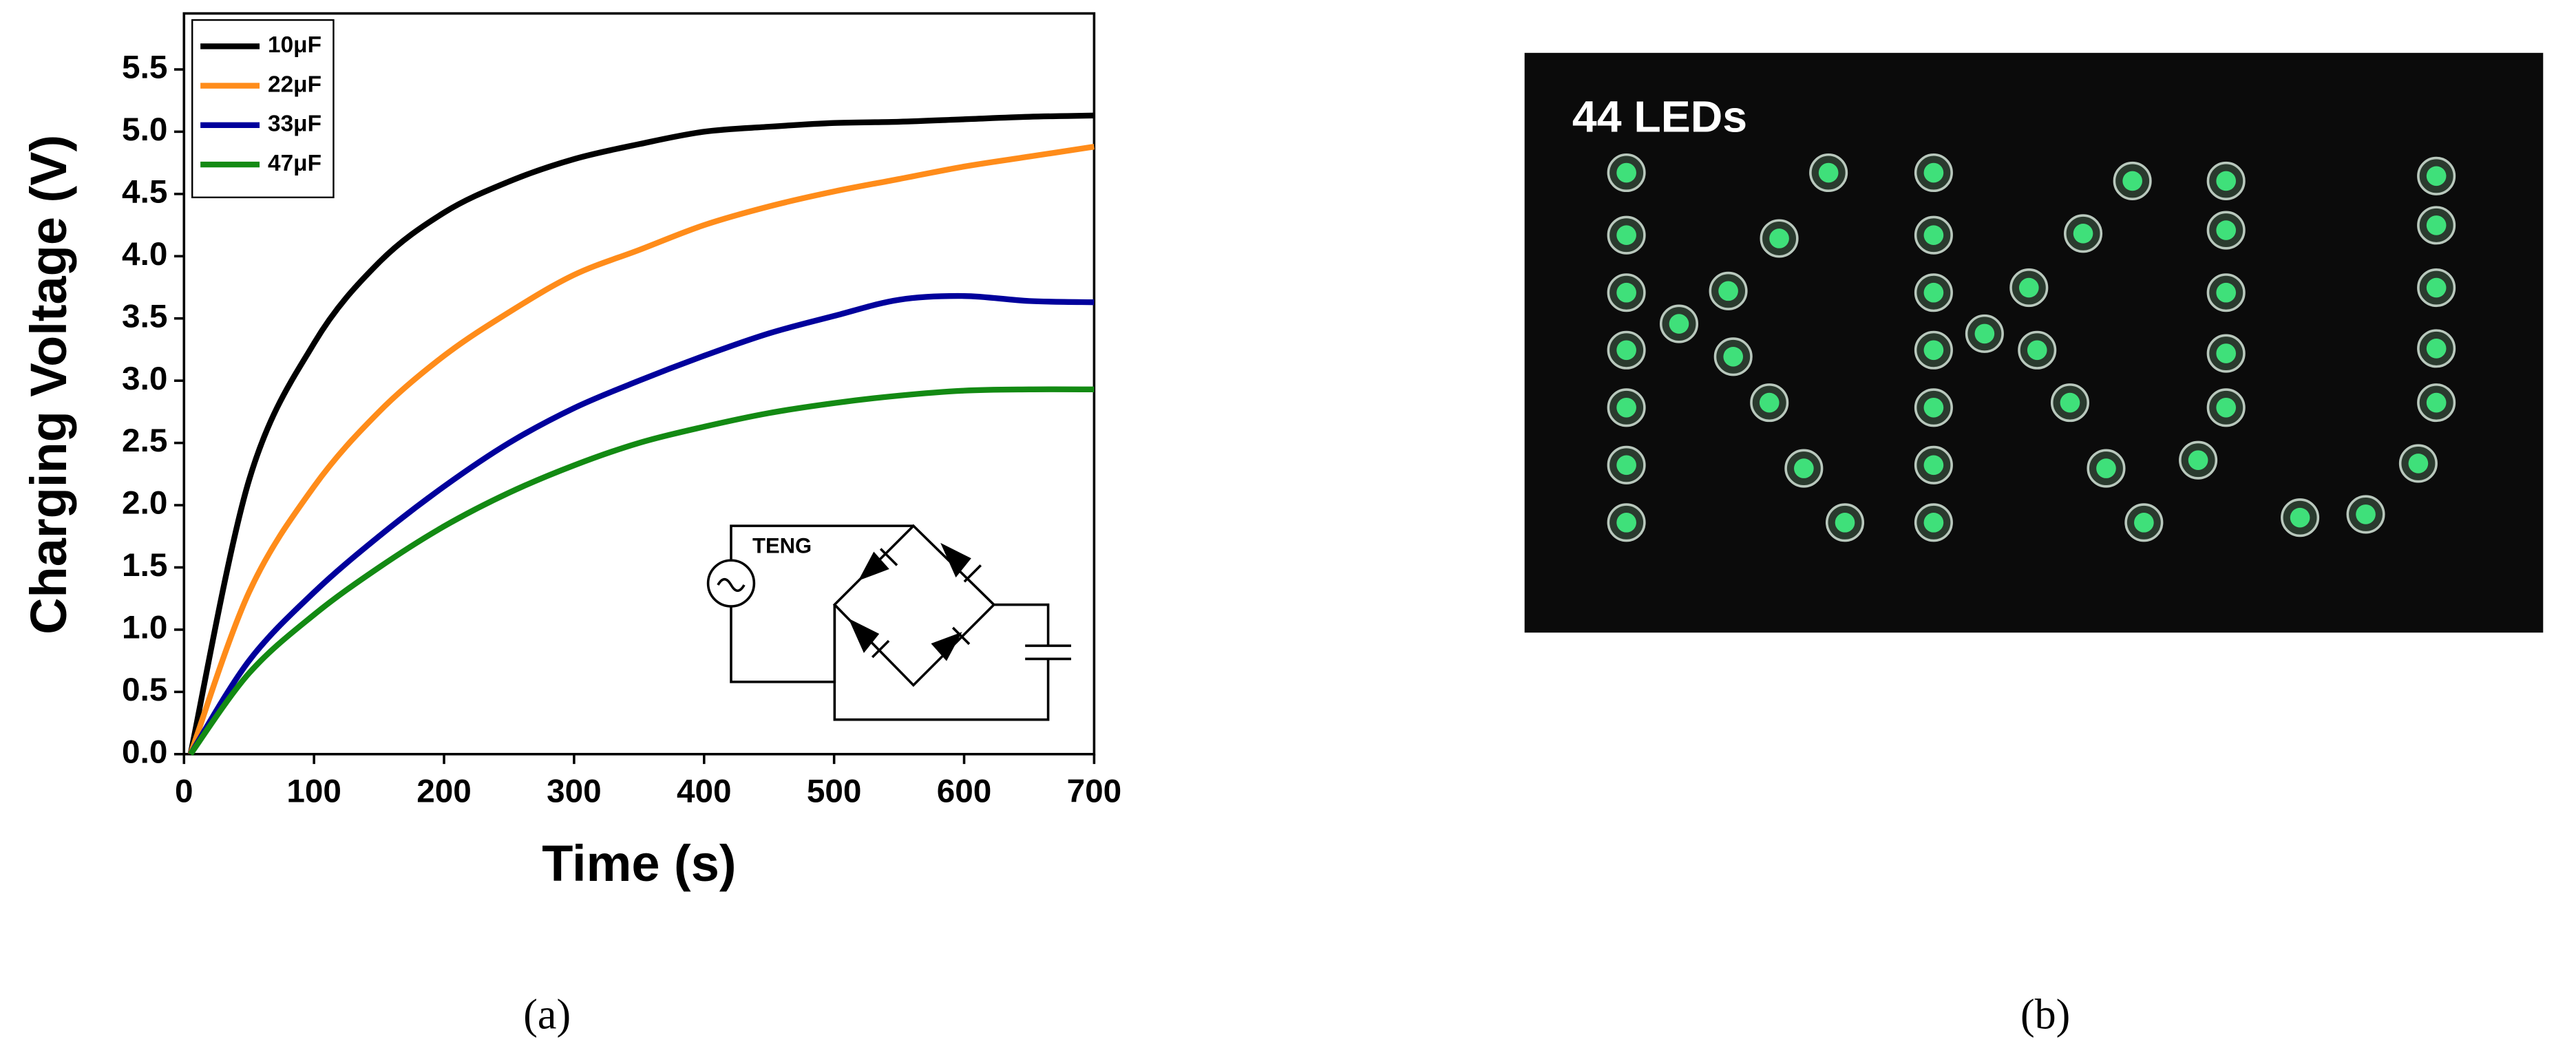 This screenshot has height=1055, width=2576. Describe the element at coordinates (642, 571) in the screenshot. I see `series-line` at that location.